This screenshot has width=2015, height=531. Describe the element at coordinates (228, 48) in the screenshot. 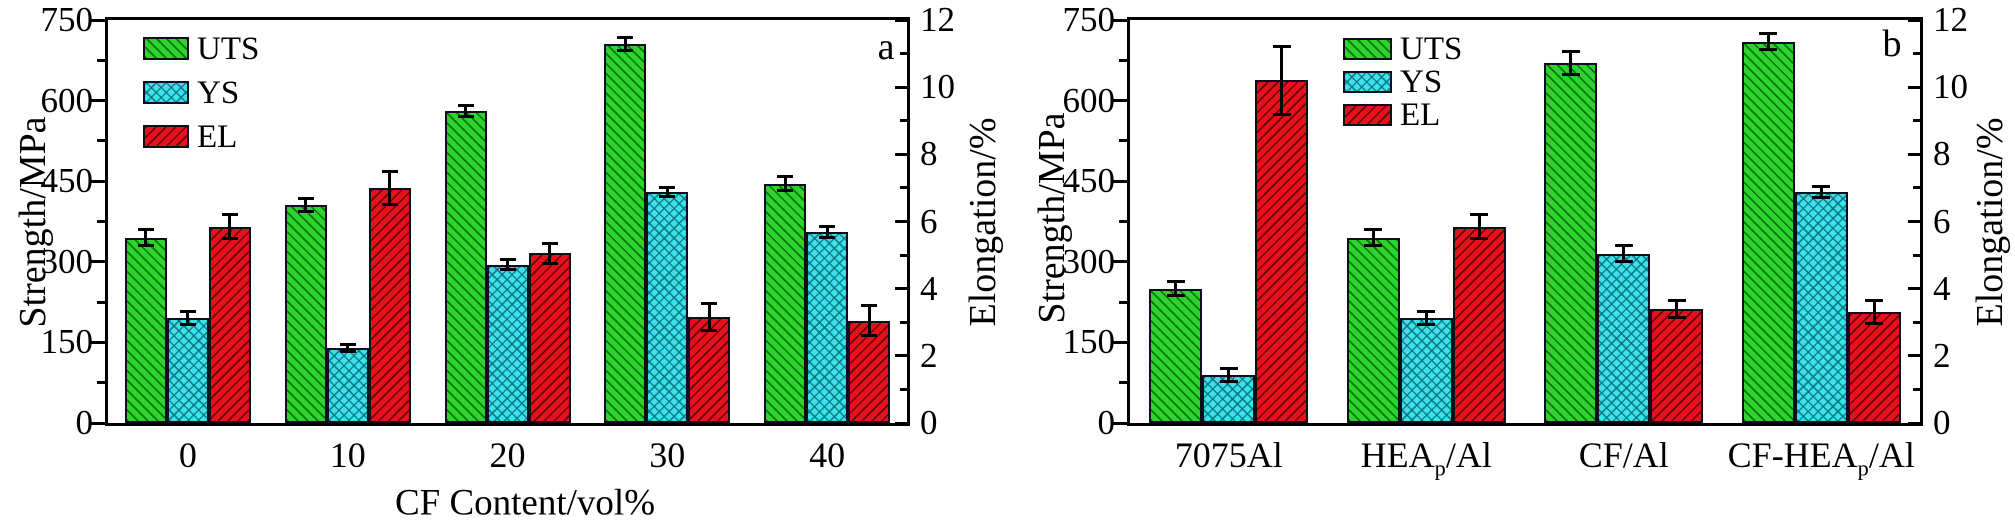

I see `legend-label-uts-a: UTS` at that location.